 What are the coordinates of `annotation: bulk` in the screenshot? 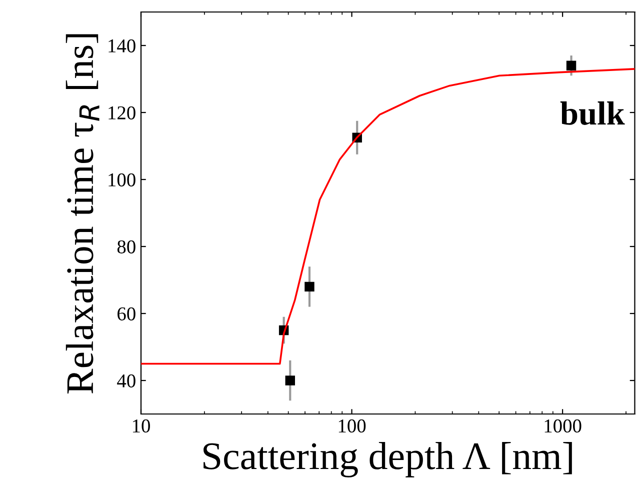 It's located at (592, 113).